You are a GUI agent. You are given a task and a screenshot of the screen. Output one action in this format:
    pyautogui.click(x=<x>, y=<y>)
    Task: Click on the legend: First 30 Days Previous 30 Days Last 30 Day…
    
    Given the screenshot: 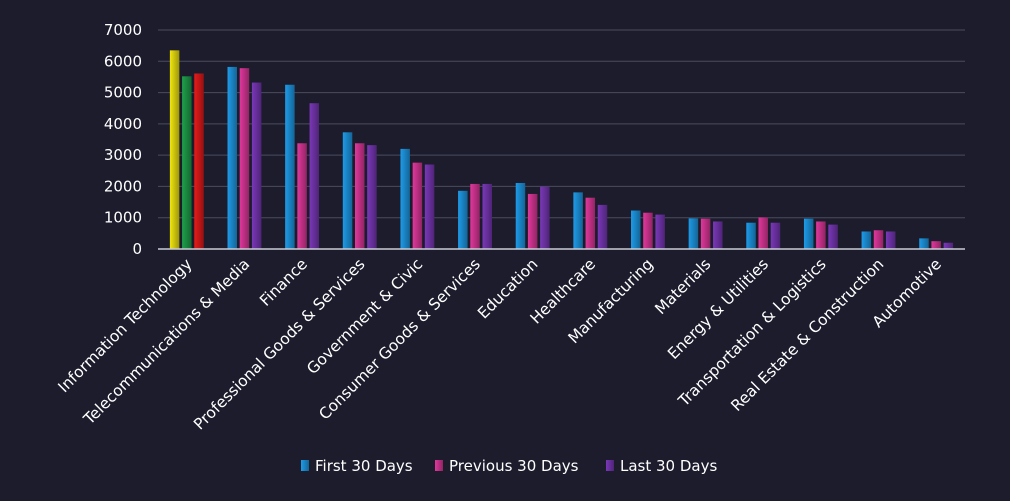 What is the action you would take?
    pyautogui.click(x=509, y=466)
    